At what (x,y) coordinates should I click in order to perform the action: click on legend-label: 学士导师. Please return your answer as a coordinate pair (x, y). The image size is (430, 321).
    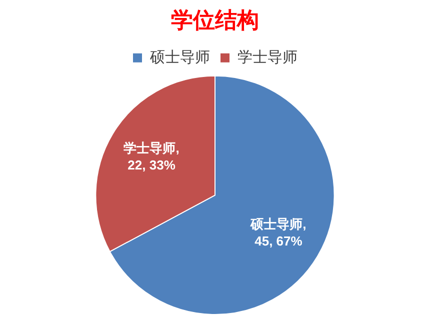
    Looking at the image, I should click on (268, 57).